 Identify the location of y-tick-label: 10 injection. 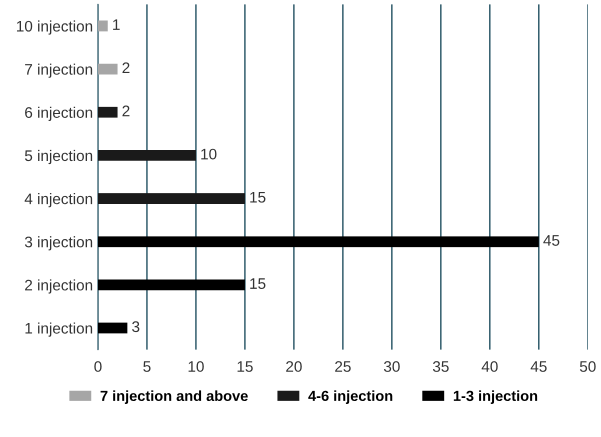
(54, 27).